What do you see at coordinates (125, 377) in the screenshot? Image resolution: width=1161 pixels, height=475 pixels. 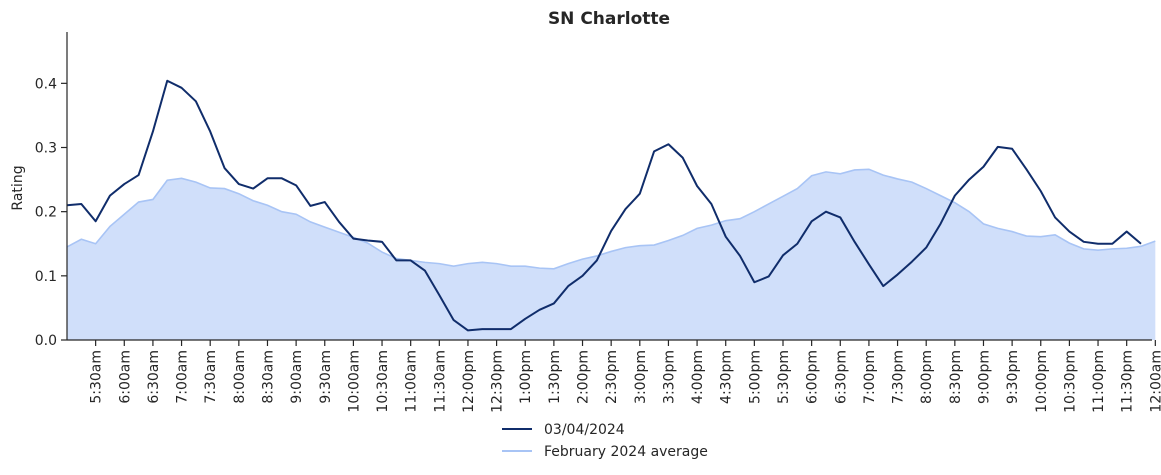 I see `x-tick-label: 6:00am` at bounding box center [125, 377].